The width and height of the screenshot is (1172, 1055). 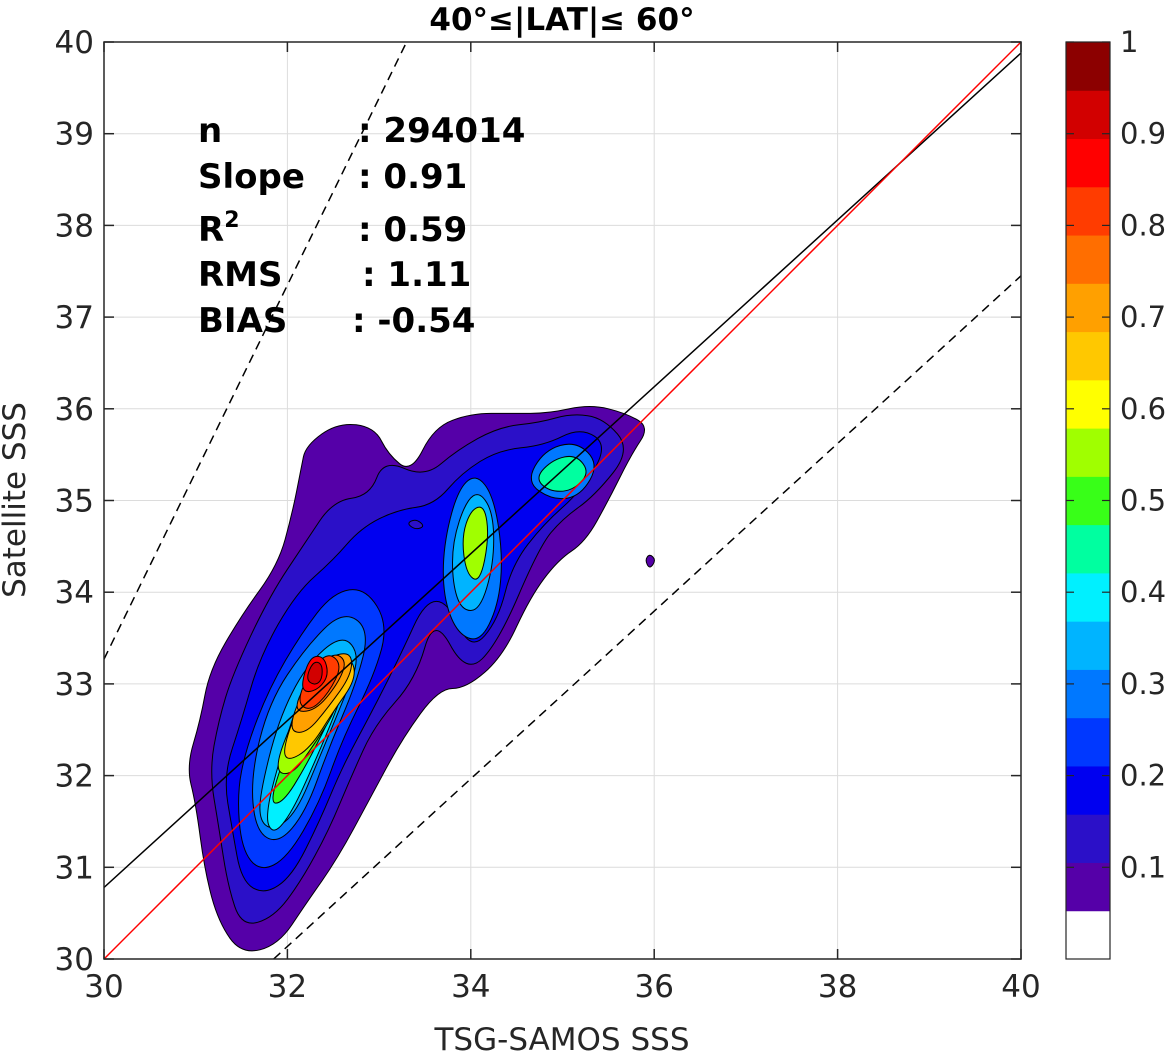 What do you see at coordinates (837, 987) in the screenshot?
I see `x-tick-label: 38` at bounding box center [837, 987].